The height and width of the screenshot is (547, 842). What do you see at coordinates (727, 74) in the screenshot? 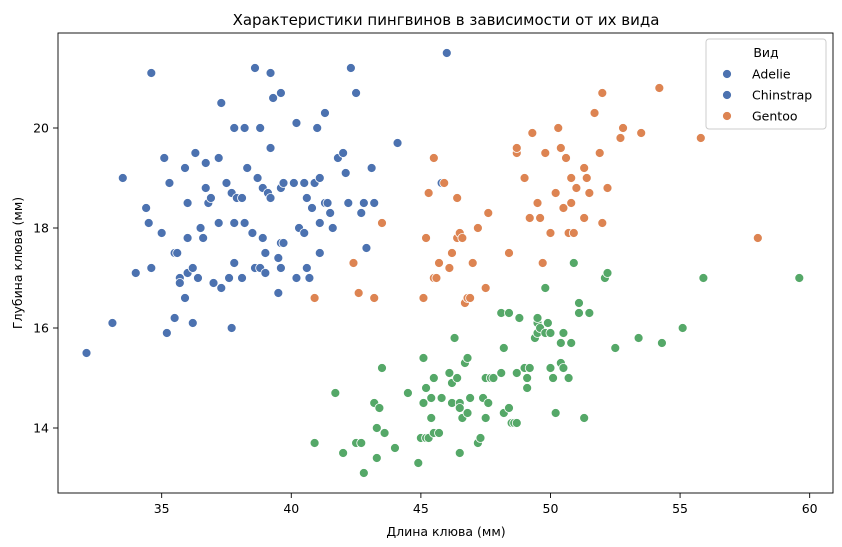
I see `legend-marker-adelie` at bounding box center [727, 74].